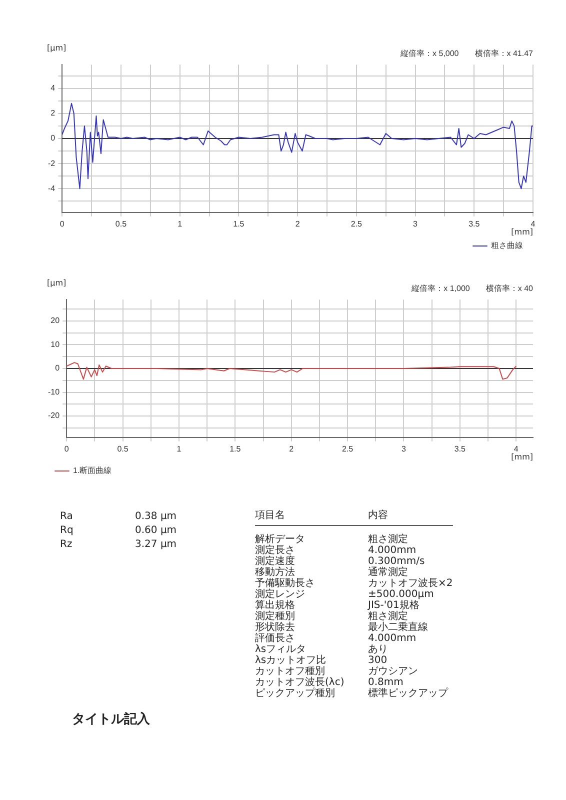 This screenshot has height=800, width=566. I want to click on text: 内容, so click(410, 518).